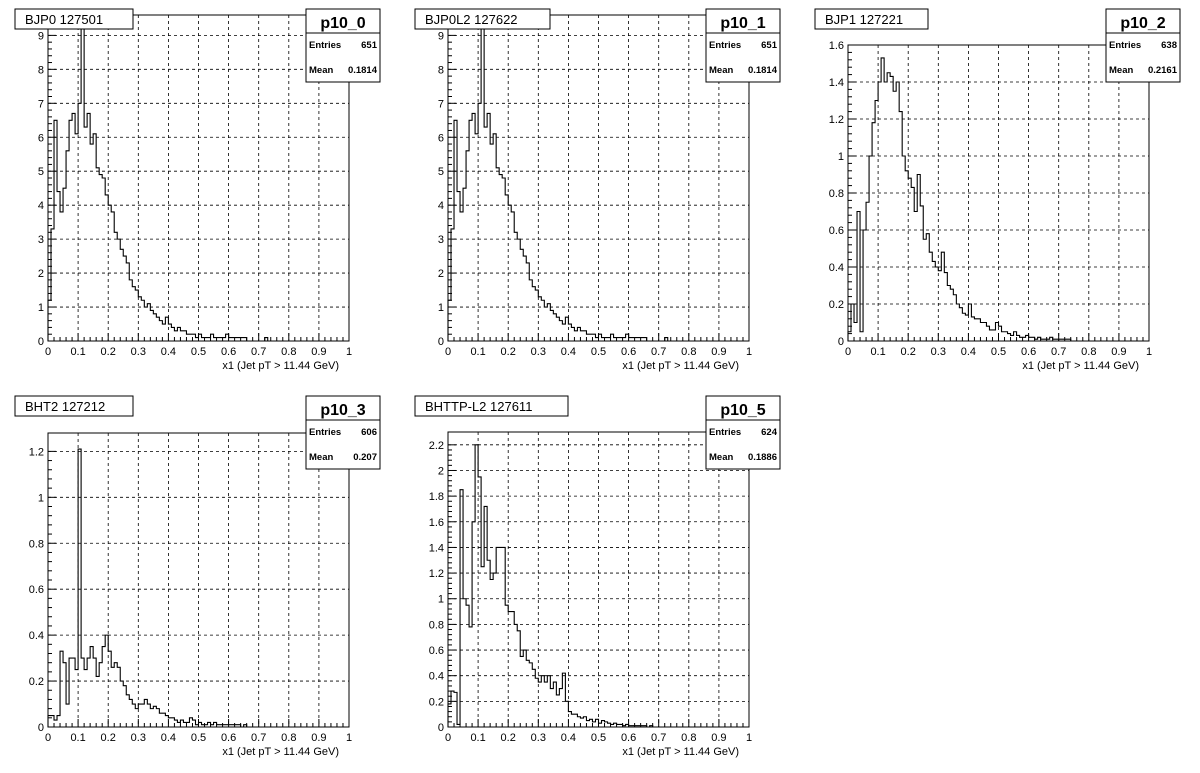 The height and width of the screenshot is (773, 1200). I want to click on histogram-title: BHTTP-L2 127611, so click(478, 406).